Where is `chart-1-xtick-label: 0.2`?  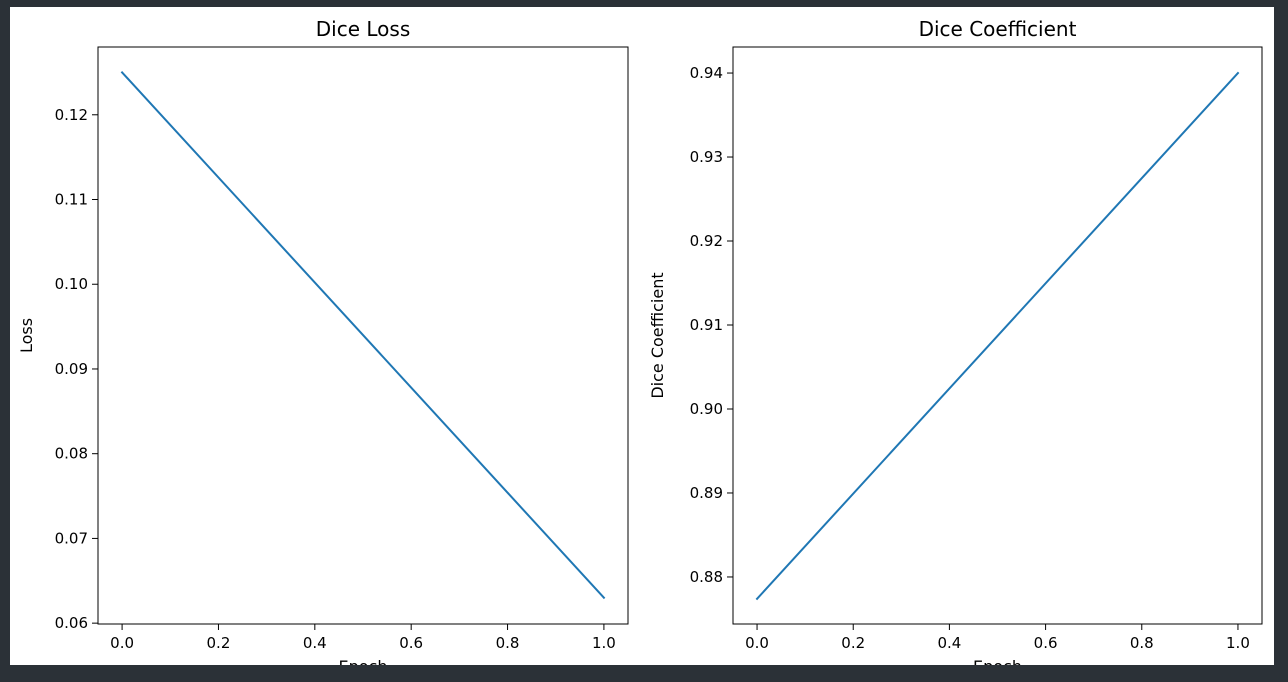 chart-1-xtick-label: 0.2 is located at coordinates (219, 643).